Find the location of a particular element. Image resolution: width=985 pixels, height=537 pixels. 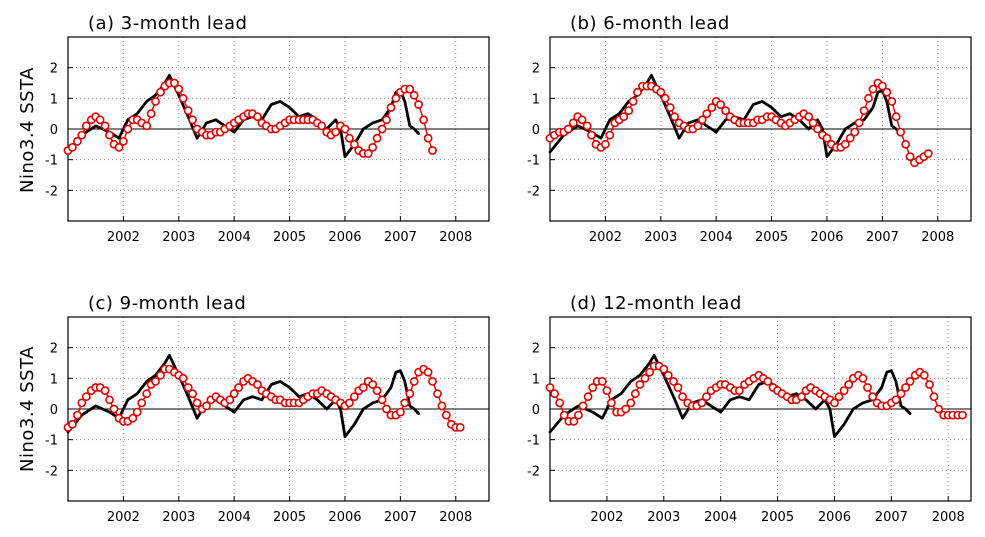

y-tick-label: -2 is located at coordinates (51, 471).